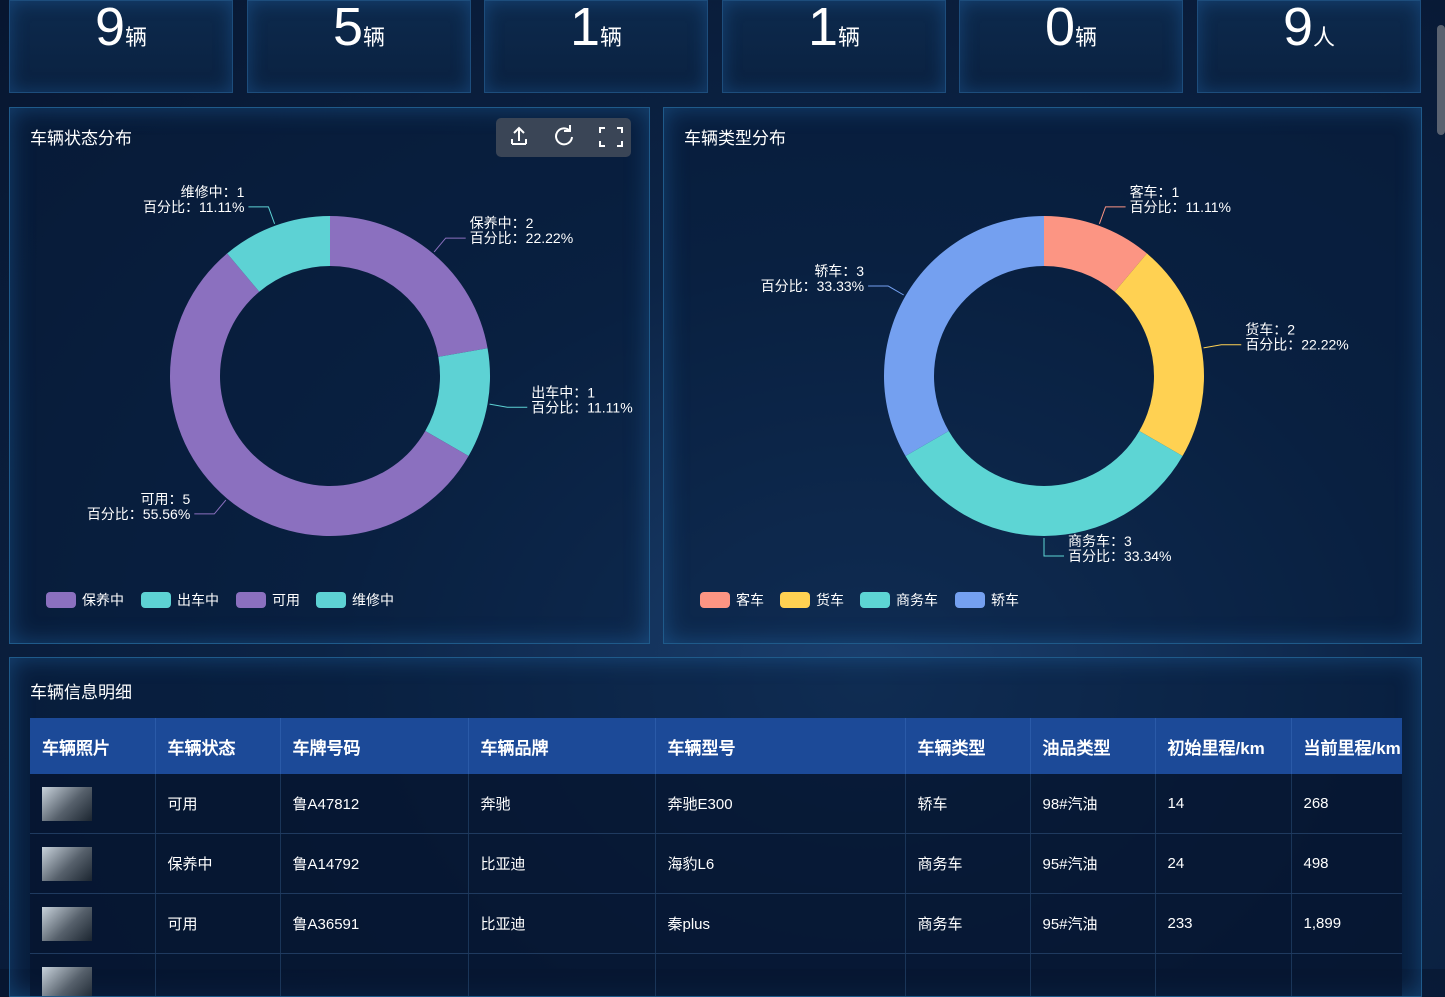  I want to click on table-cell: 奔驰E300, so click(780, 804).